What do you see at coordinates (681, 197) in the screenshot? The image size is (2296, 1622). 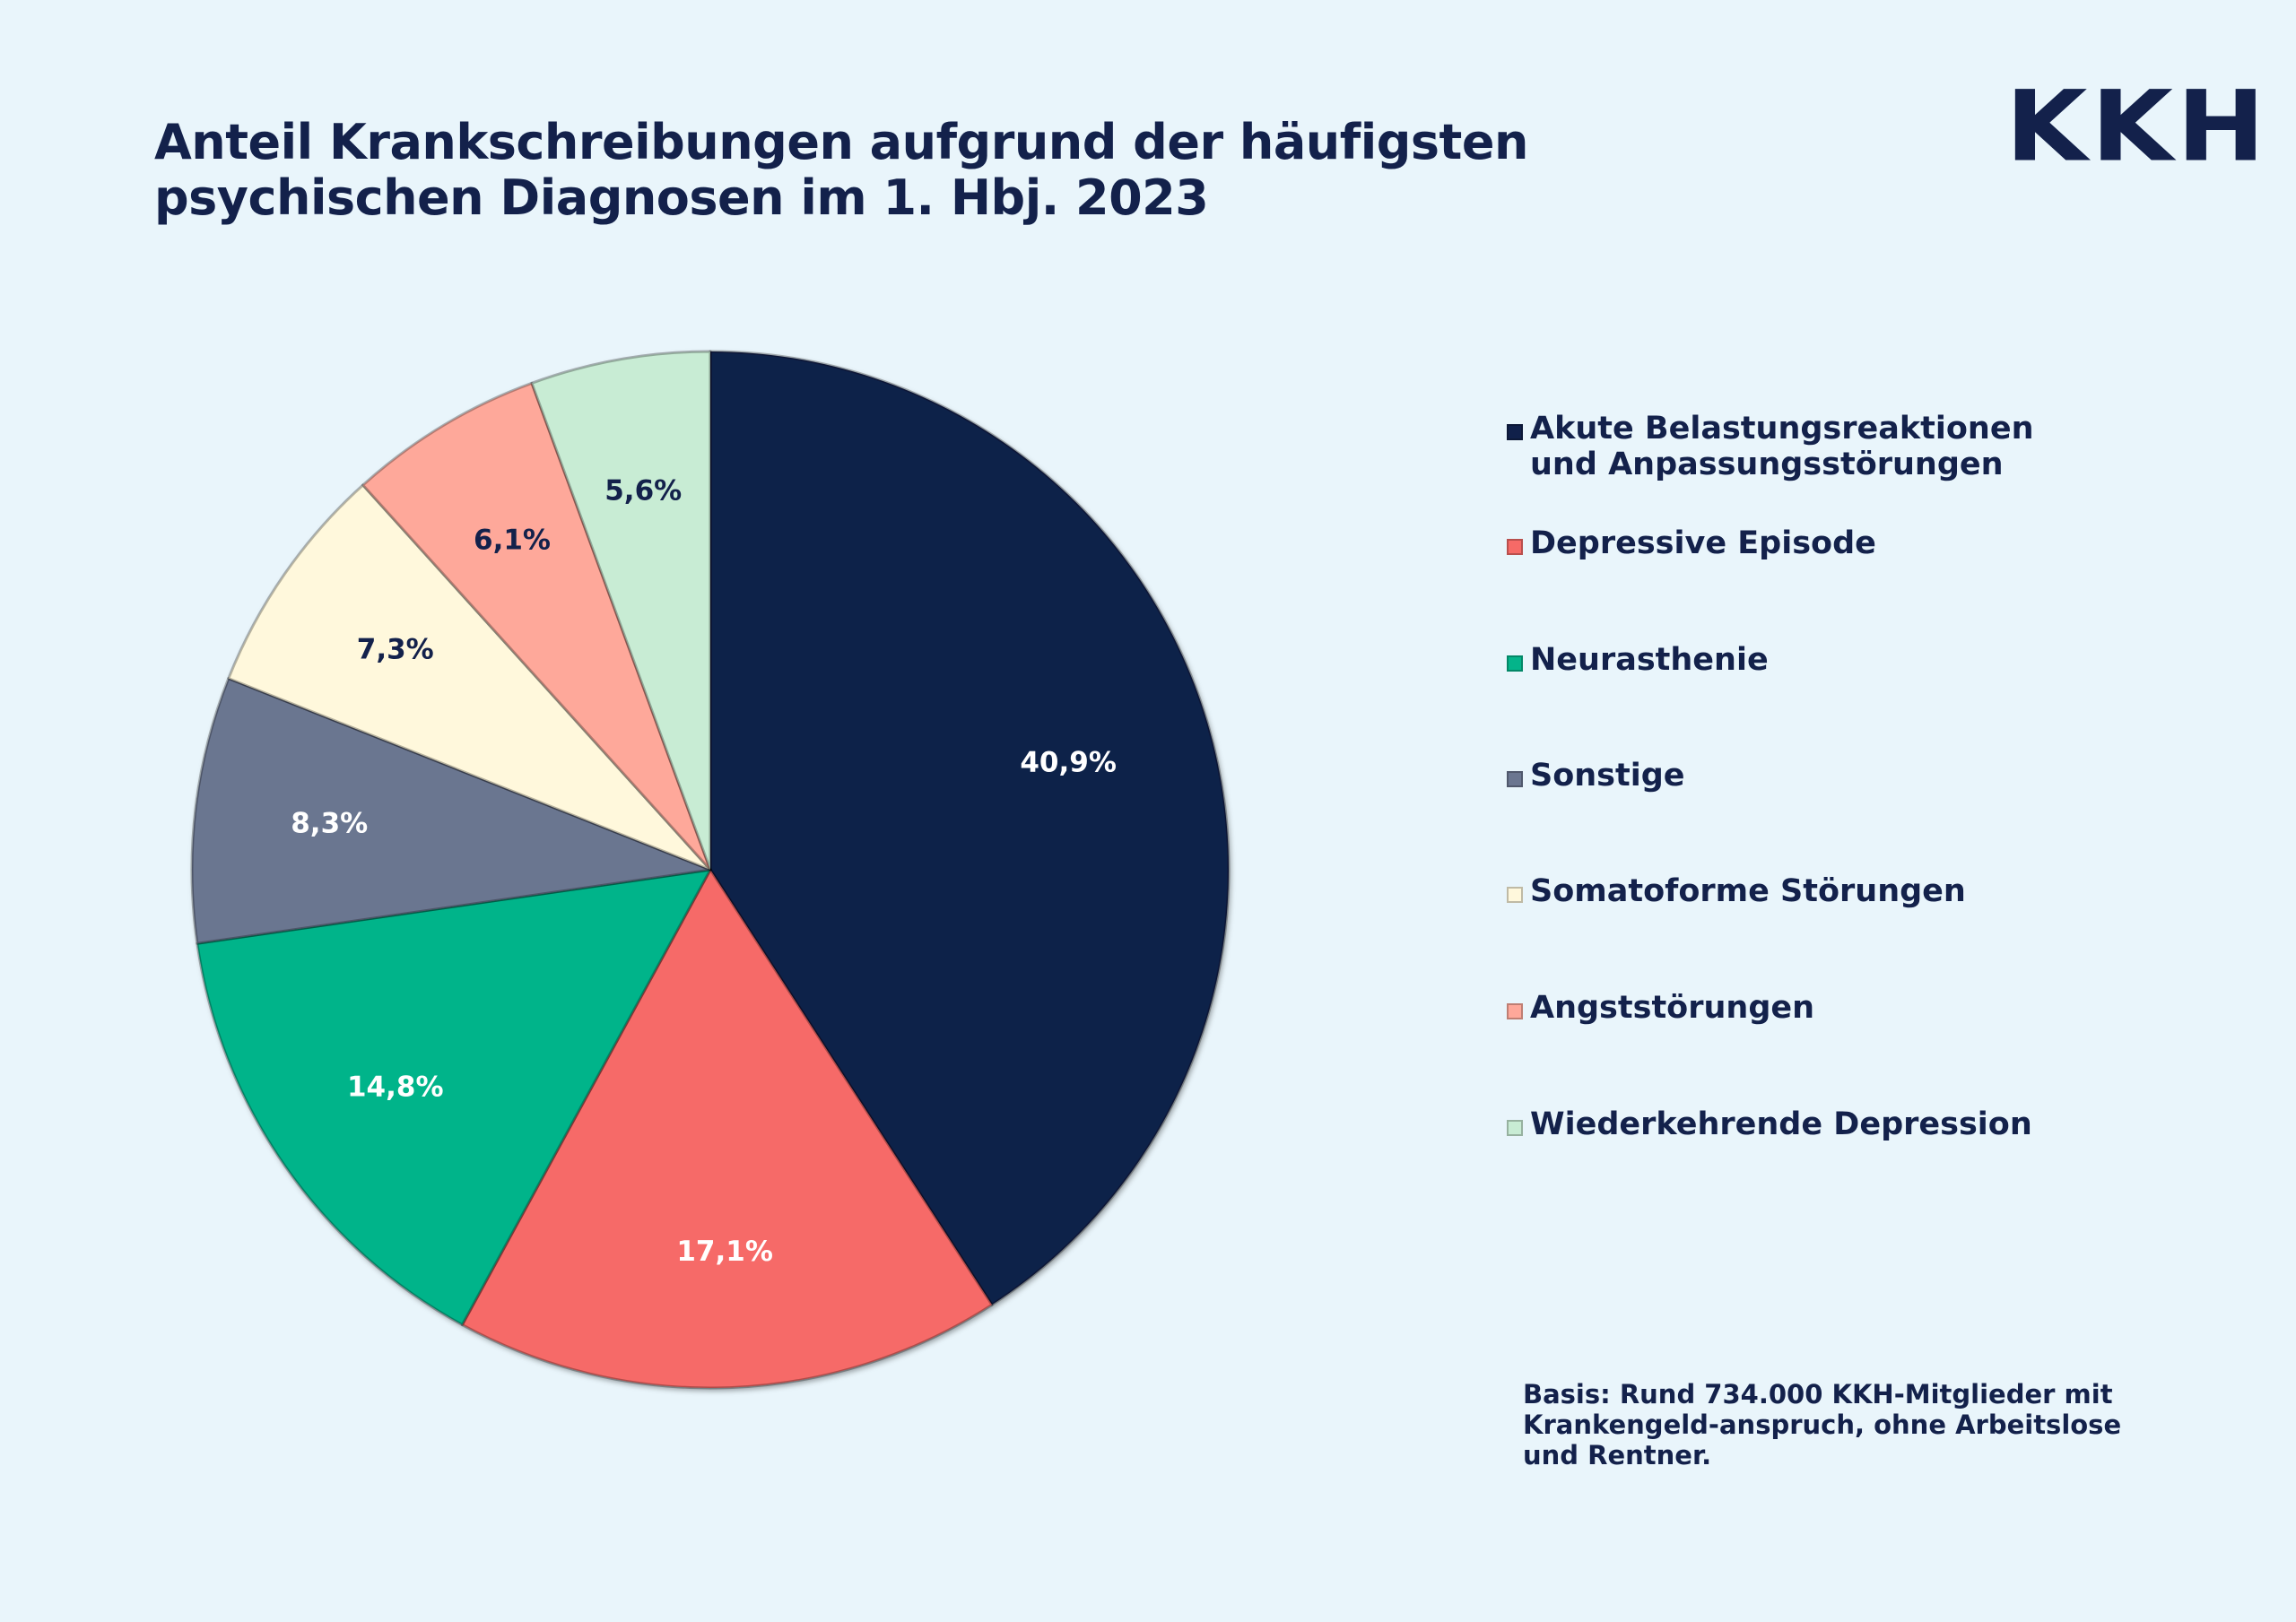 I see `chart-title-line-2: psychischen Diagnosen im 1. Hbj. 2023` at bounding box center [681, 197].